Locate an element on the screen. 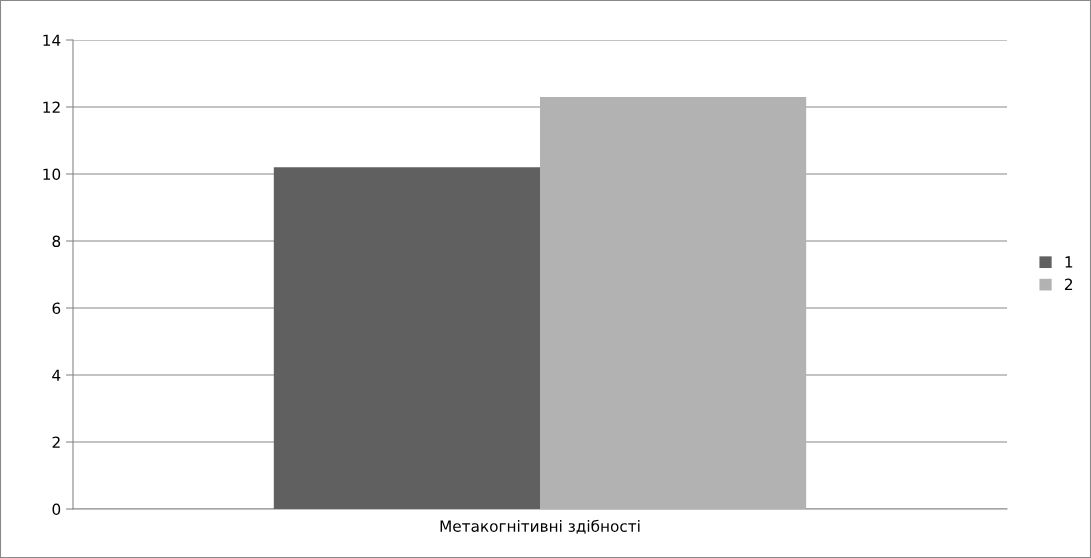 Image resolution: width=1091 pixels, height=558 pixels. legend-label: 1 is located at coordinates (1069, 262).